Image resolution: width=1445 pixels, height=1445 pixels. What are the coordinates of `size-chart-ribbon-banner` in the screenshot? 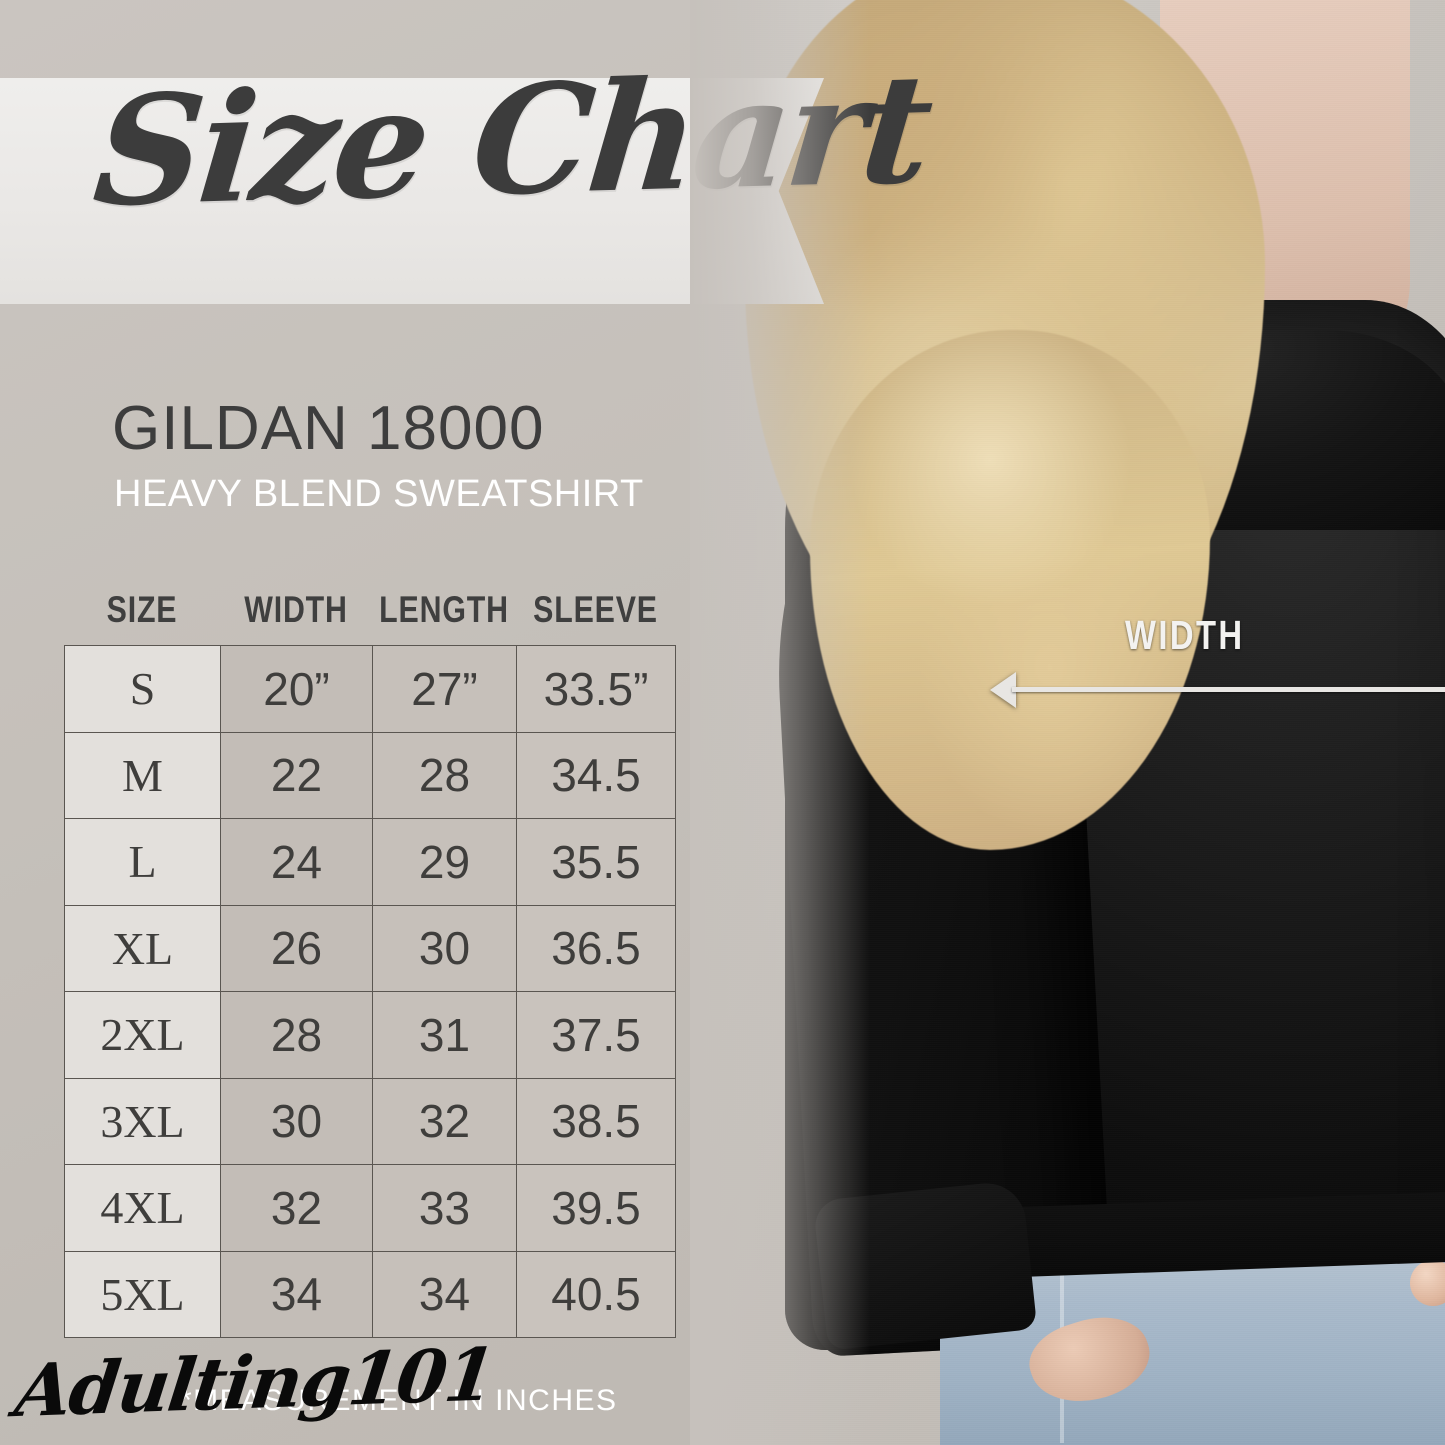 It's located at (412, 191).